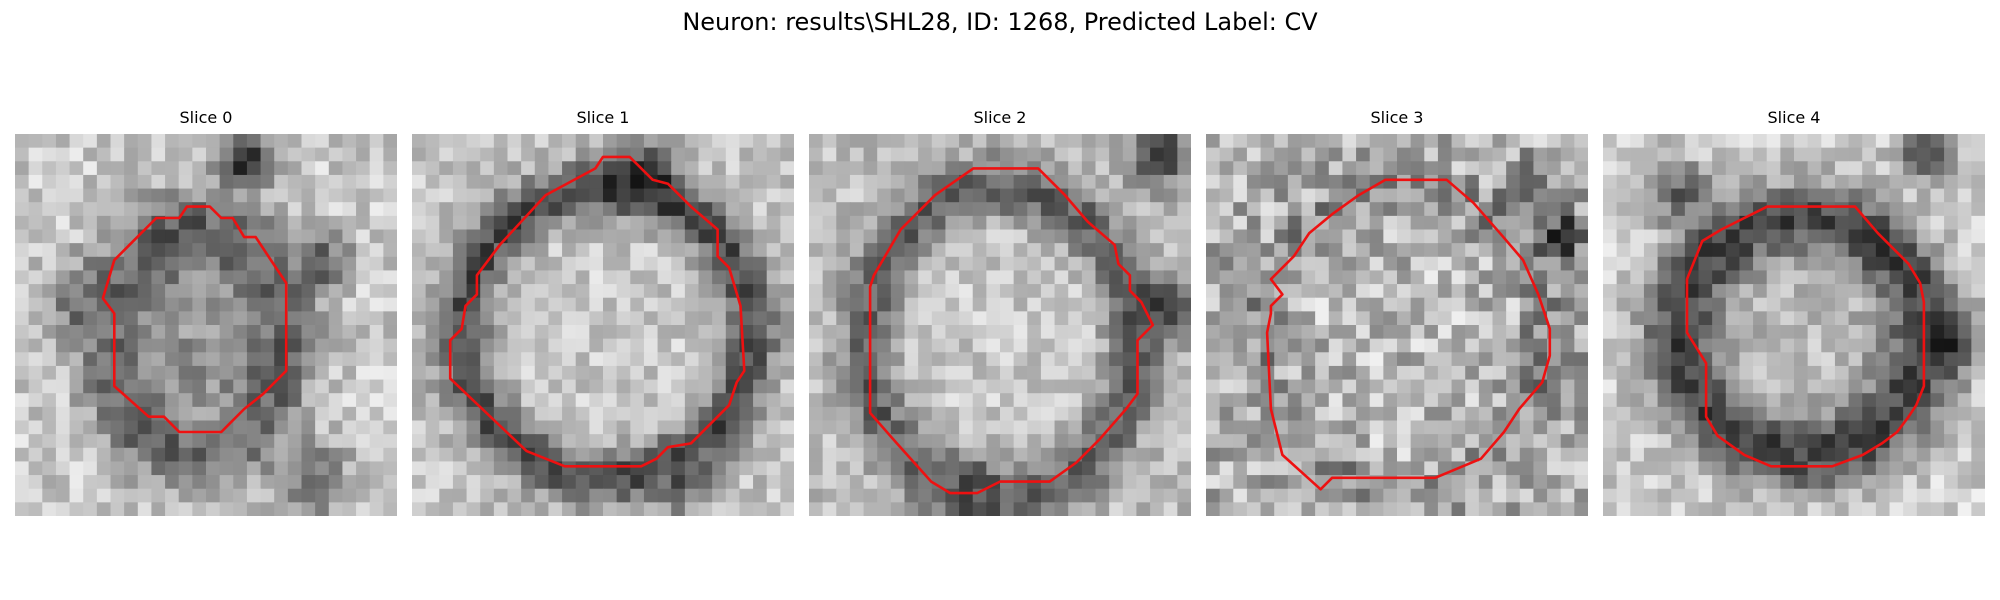 This screenshot has height=600, width=2000. What do you see at coordinates (1397, 325) in the screenshot?
I see `slice-3-image` at bounding box center [1397, 325].